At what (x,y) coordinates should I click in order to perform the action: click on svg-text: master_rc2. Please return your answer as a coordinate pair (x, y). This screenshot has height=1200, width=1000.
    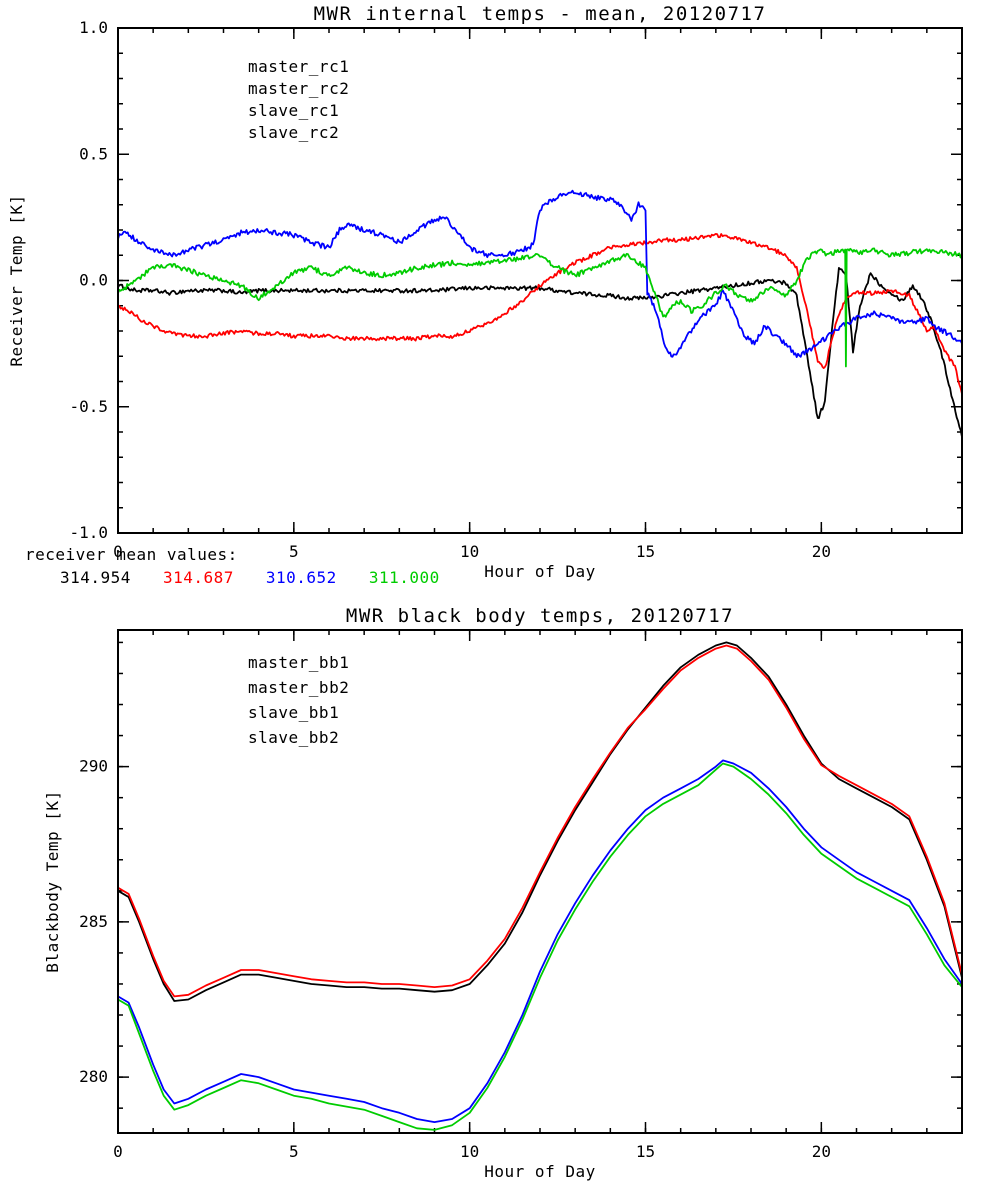
    Looking at the image, I should click on (298, 88).